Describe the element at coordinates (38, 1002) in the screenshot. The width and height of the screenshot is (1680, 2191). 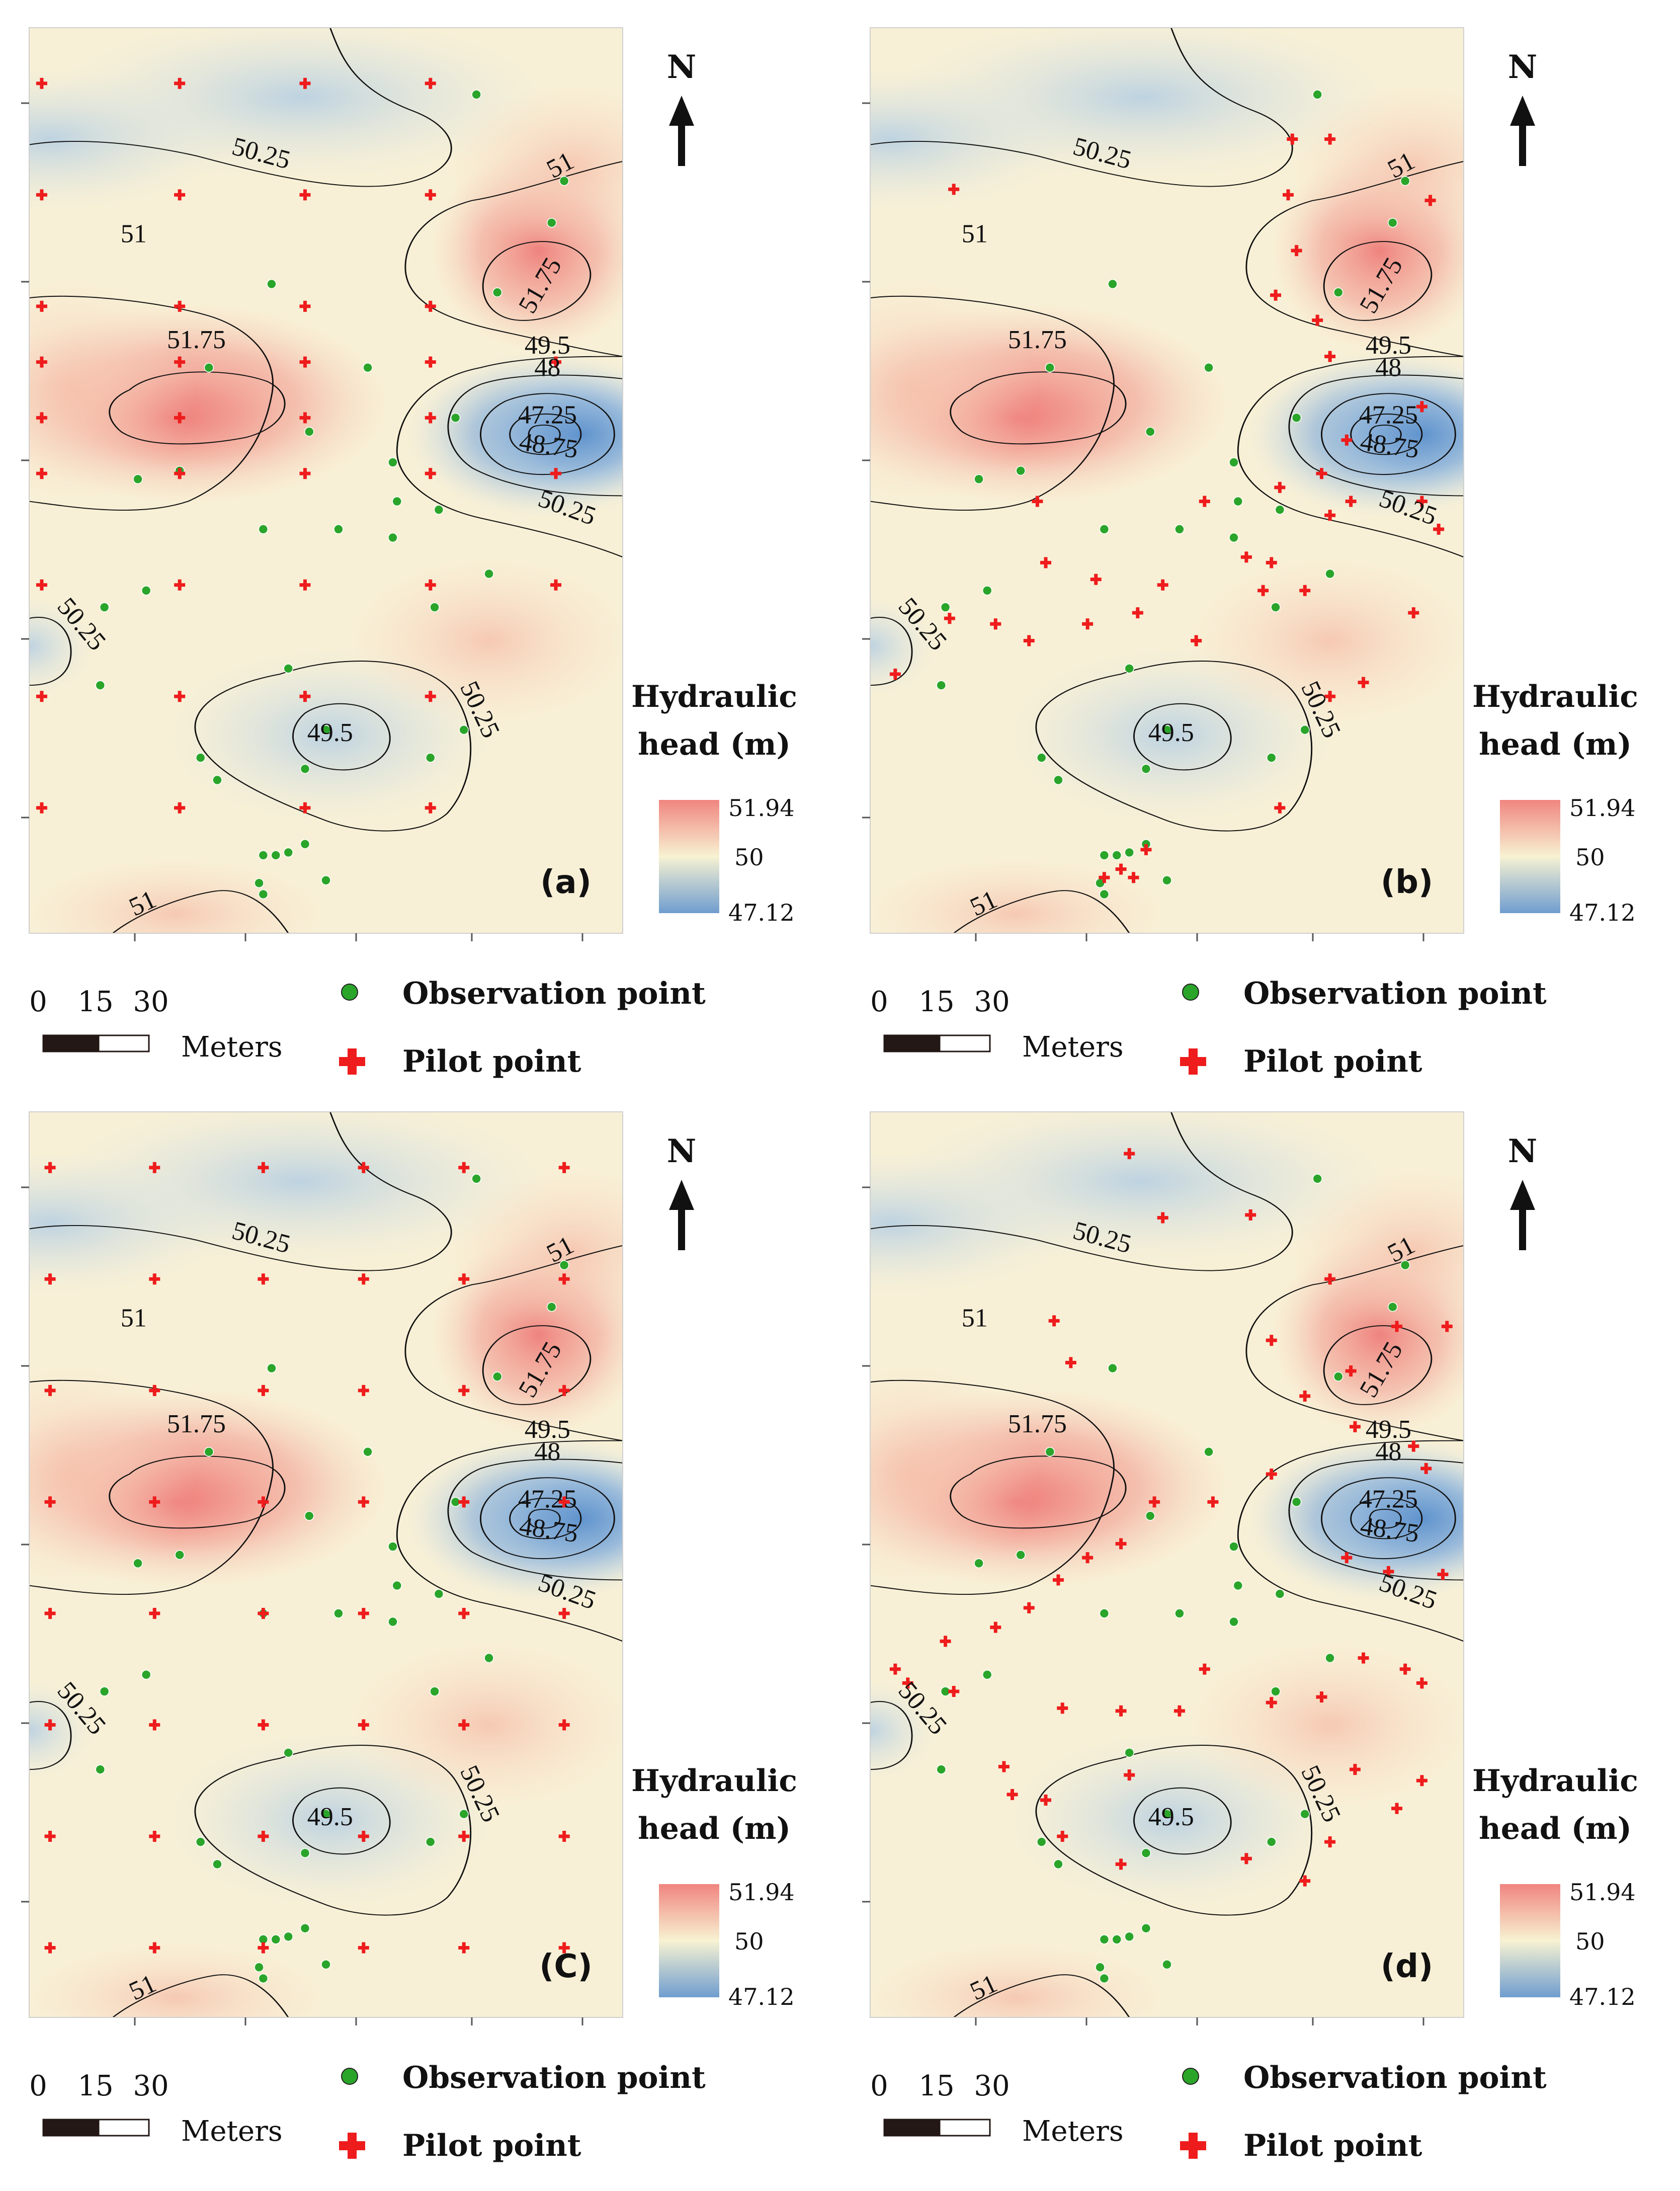
I see `scale-label-0: 0` at that location.